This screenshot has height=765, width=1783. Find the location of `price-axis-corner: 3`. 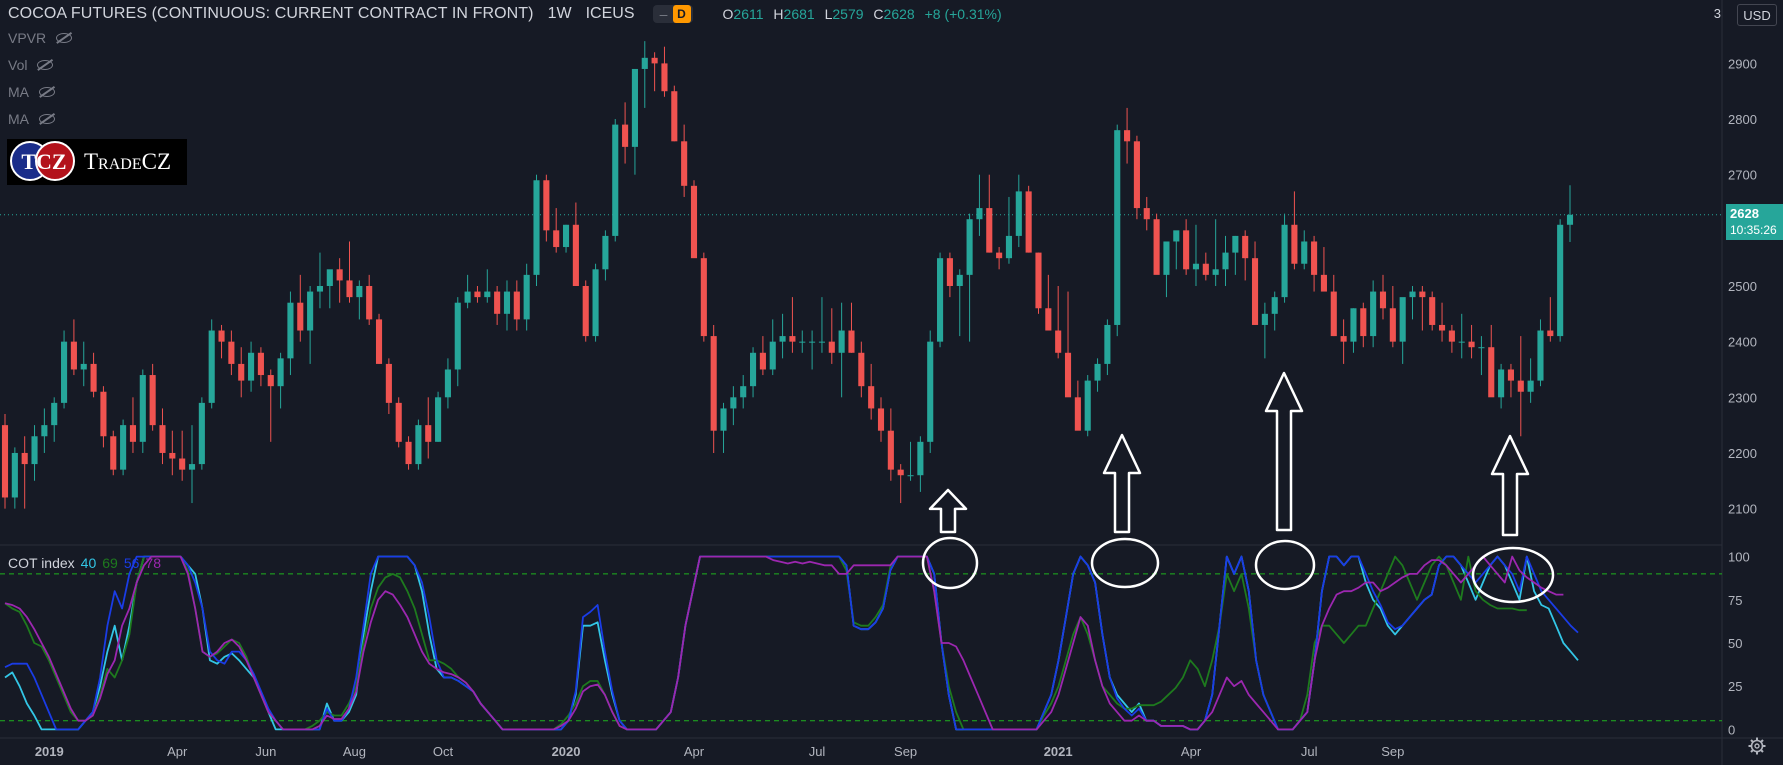

price-axis-corner: 3 is located at coordinates (1717, 13).